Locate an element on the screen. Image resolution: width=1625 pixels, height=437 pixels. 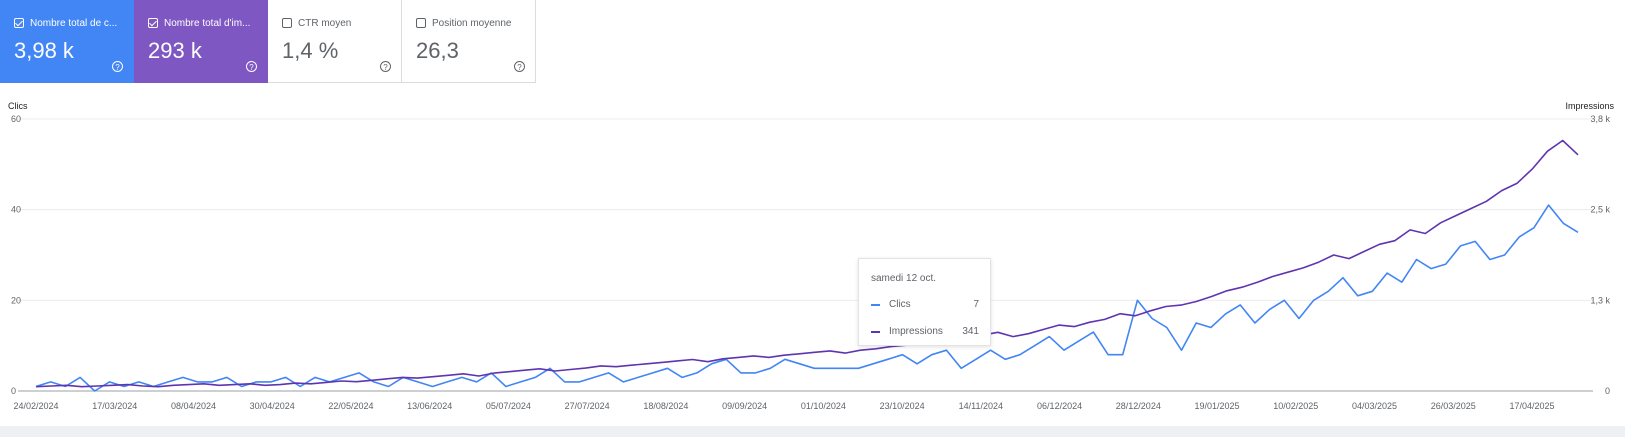
metric-card-position: Position moyenne 26,3 ? is located at coordinates (469, 41).